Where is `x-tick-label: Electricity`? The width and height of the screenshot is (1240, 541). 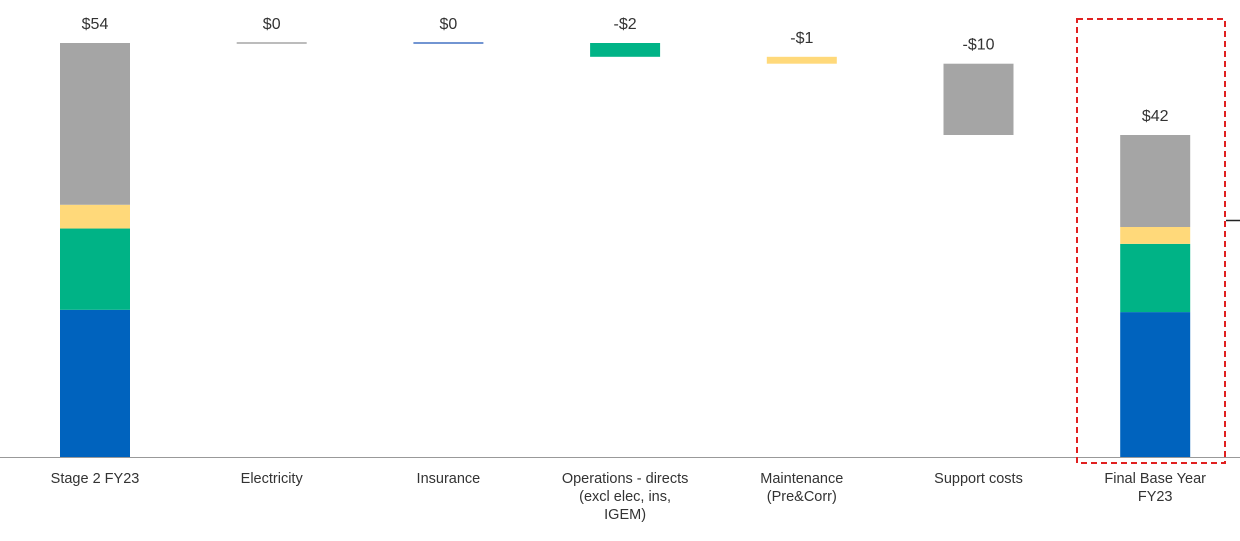
x-tick-label: Electricity is located at coordinates (271, 479).